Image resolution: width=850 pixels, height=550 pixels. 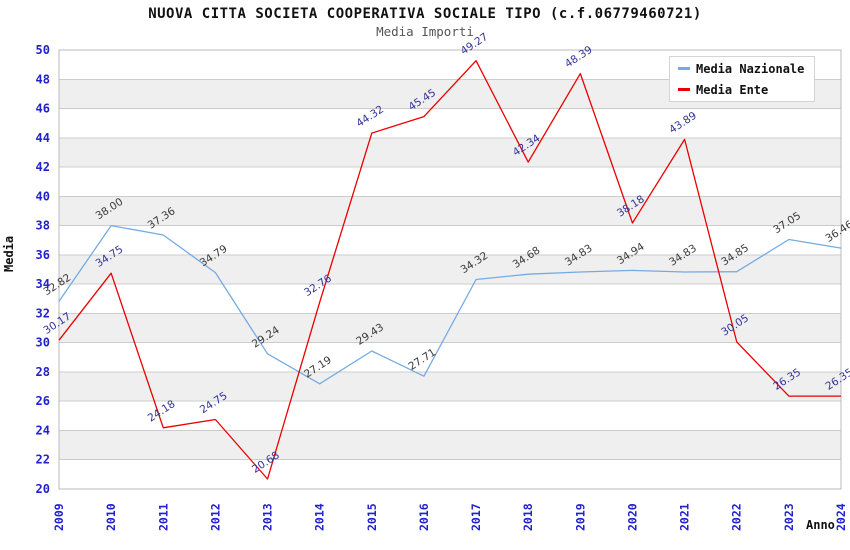 What do you see at coordinates (528, 517) in the screenshot?
I see `x-tick-label: 2018` at bounding box center [528, 517].